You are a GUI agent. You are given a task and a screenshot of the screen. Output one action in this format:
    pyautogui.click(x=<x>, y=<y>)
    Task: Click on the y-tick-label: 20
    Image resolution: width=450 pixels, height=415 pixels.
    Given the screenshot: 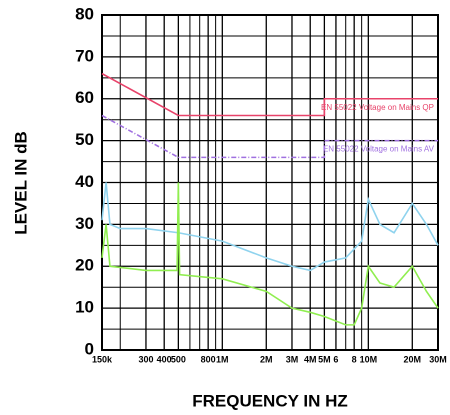 What is the action you would take?
    pyautogui.click(x=84, y=265)
    